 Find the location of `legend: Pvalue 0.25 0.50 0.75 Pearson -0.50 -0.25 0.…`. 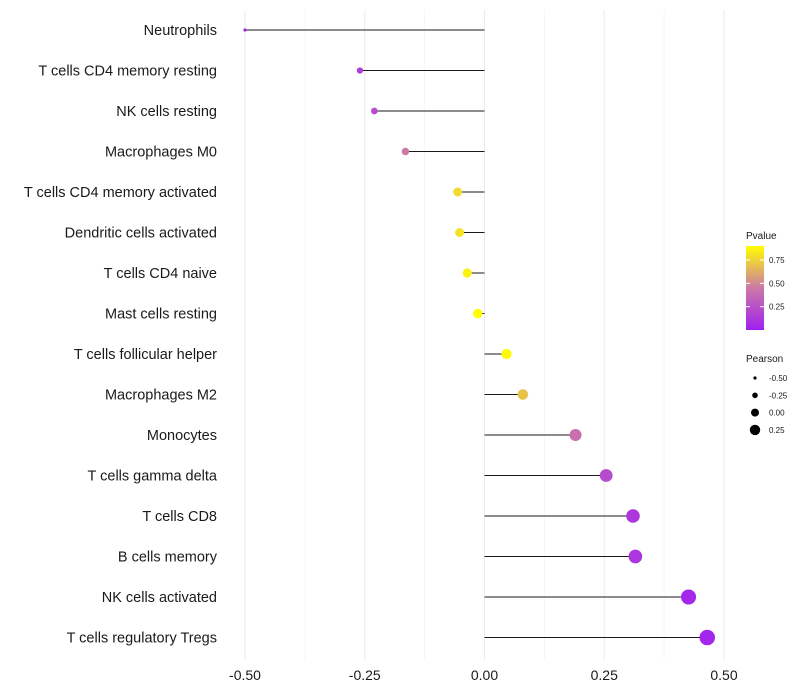

legend: Pvalue 0.25 0.50 0.75 Pearson -0.50 -0.25 0.… is located at coordinates (767, 333).